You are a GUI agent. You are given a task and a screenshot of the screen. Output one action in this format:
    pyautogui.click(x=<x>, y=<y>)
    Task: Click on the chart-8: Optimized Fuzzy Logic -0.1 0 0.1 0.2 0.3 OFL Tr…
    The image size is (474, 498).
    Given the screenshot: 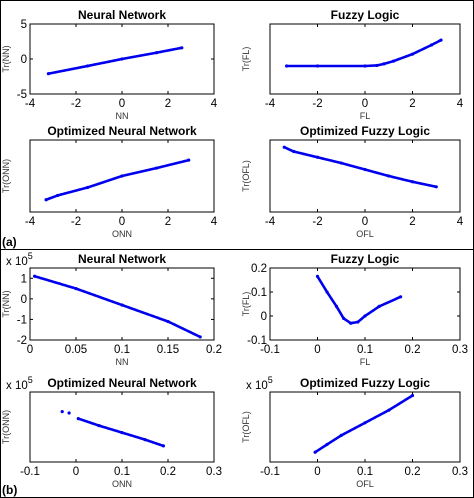 What is the action you would take?
    pyautogui.click(x=354, y=432)
    